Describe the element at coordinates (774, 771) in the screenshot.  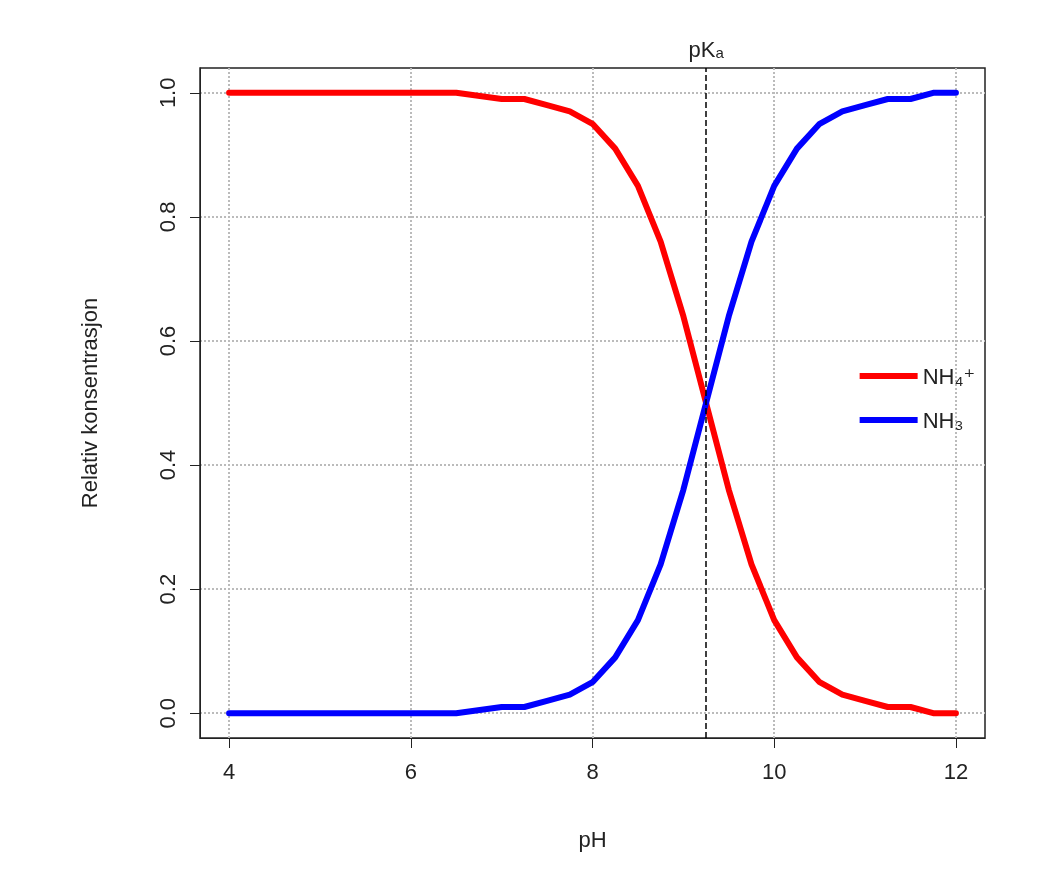
I see `x-tick-label: 10` at that location.